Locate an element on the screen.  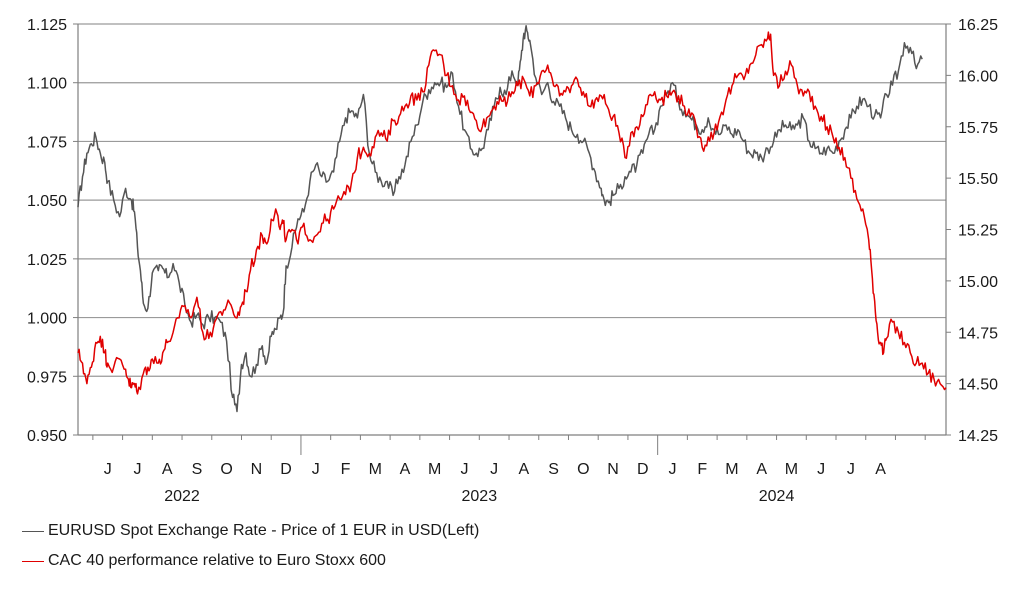
left-tick-label: 1.125 is located at coordinates (47, 25).